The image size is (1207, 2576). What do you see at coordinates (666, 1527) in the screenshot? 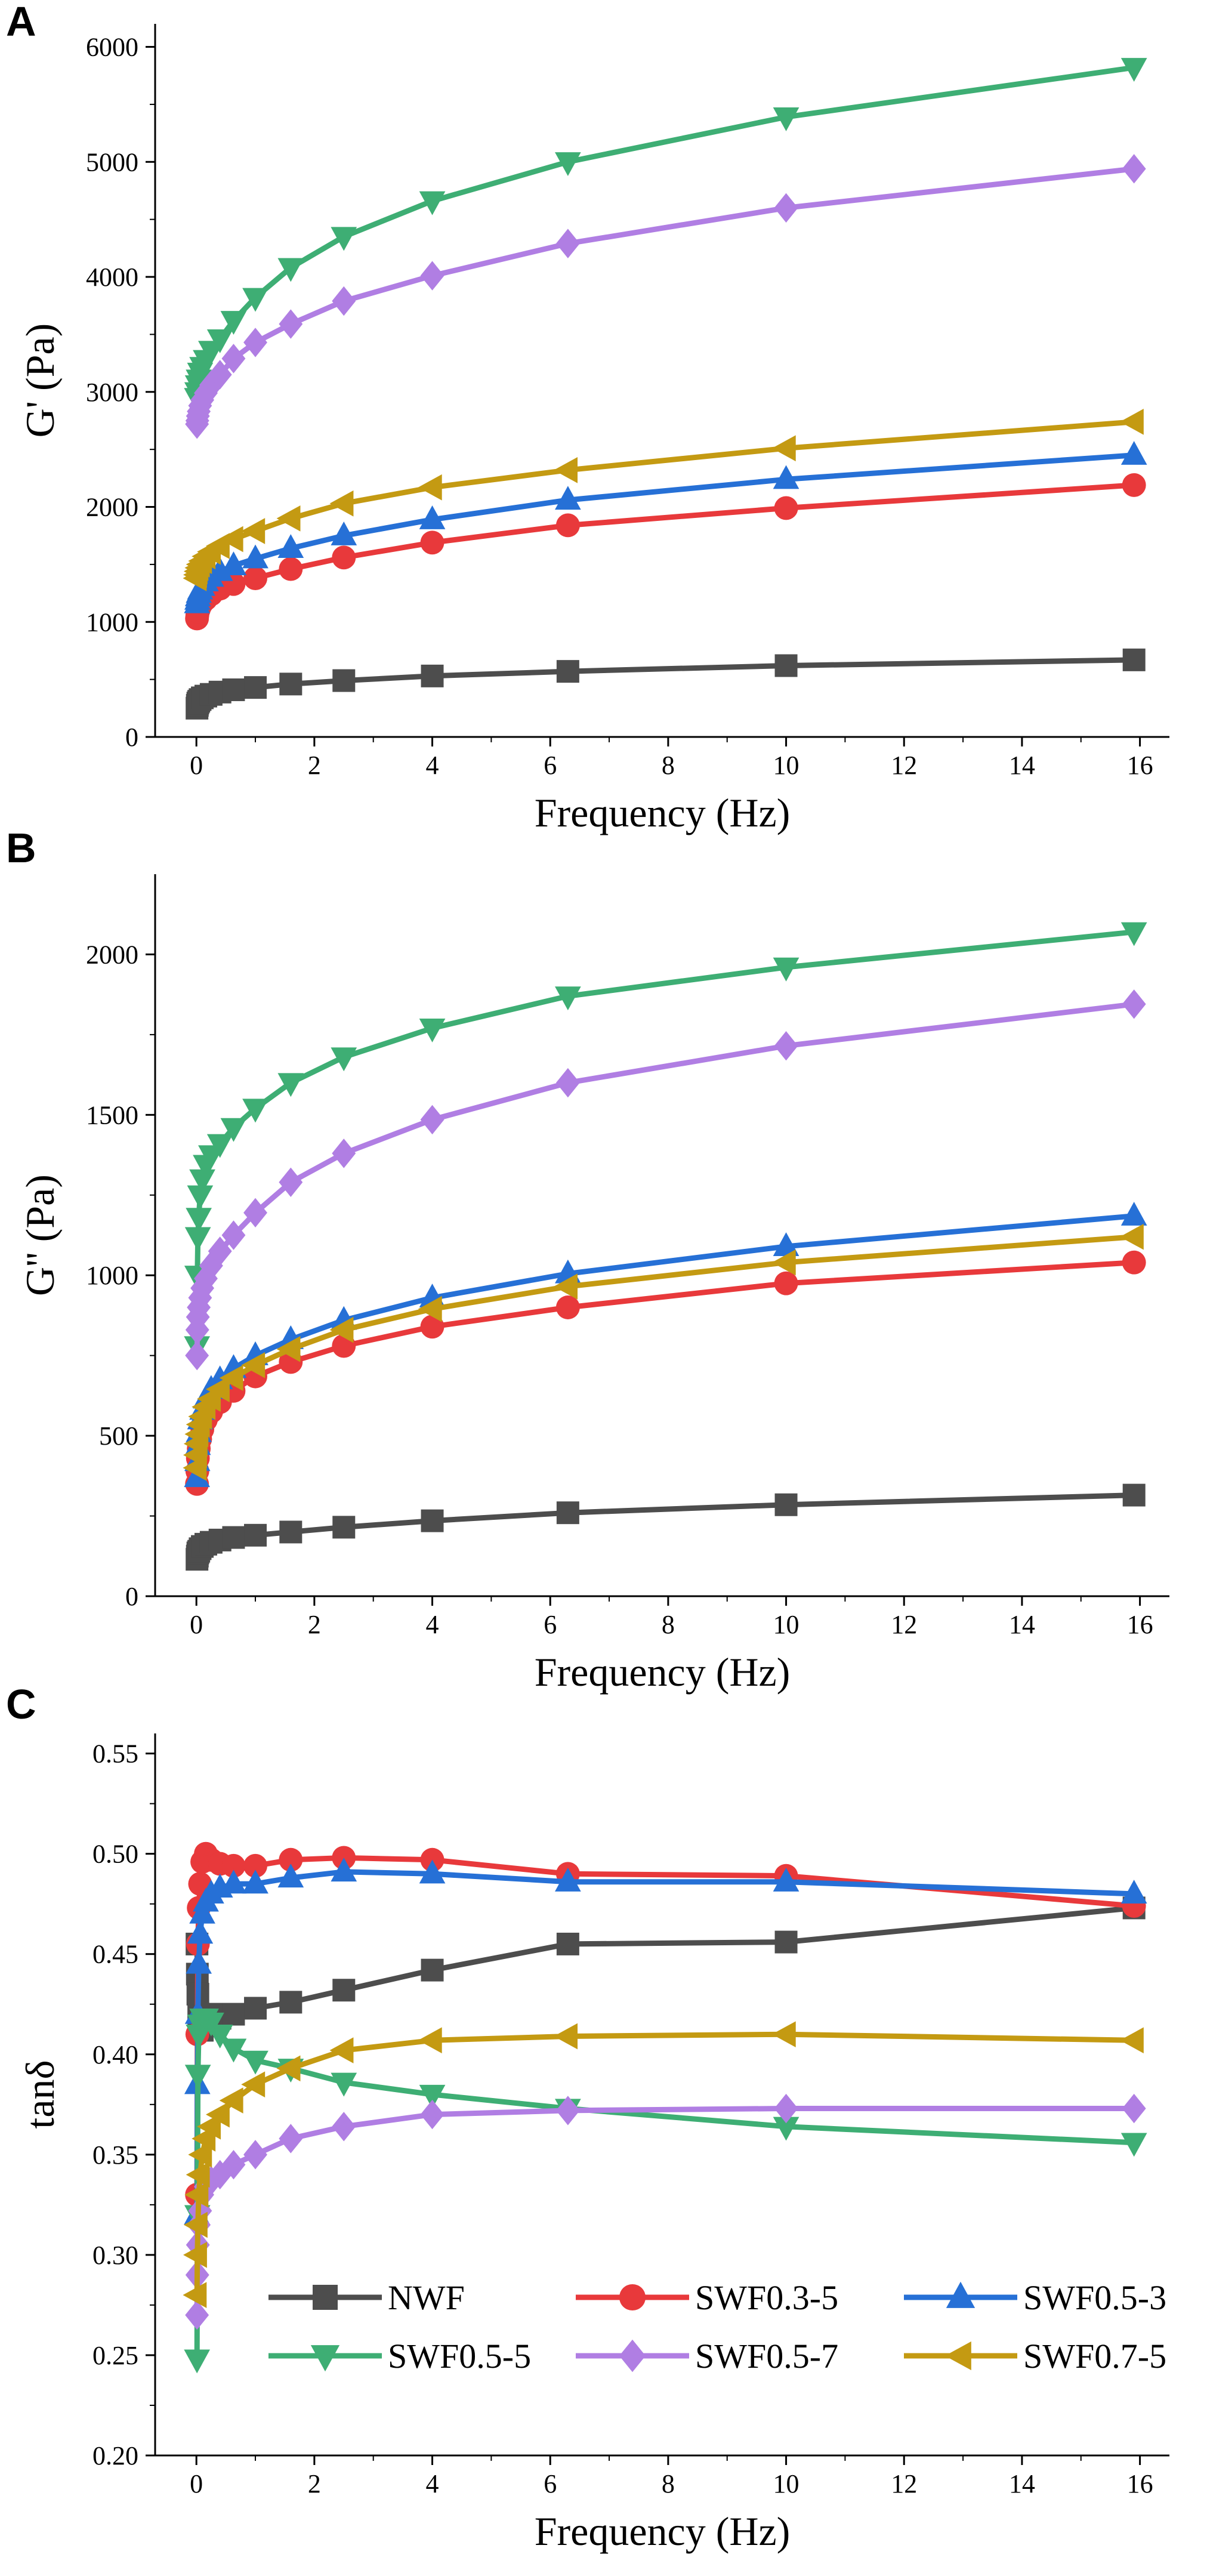
I see `series-nwf` at bounding box center [666, 1527].